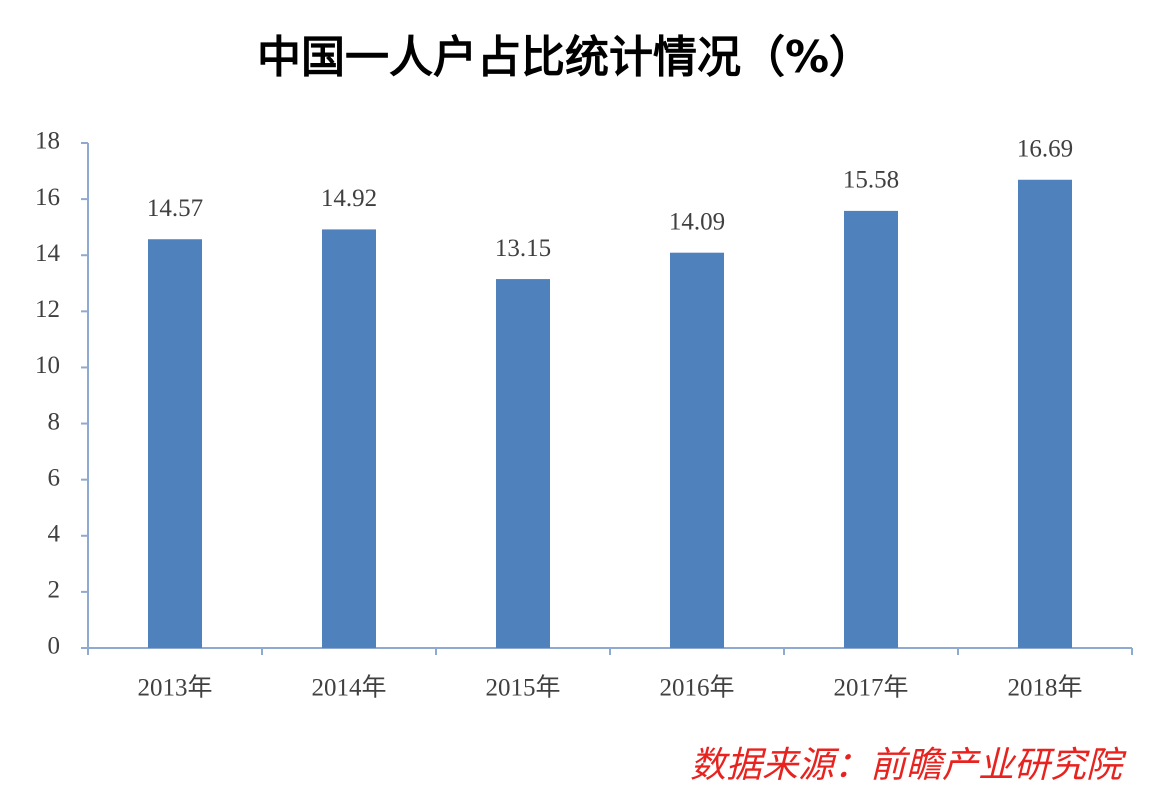  I want to click on value-label: 14.57, so click(175, 208).